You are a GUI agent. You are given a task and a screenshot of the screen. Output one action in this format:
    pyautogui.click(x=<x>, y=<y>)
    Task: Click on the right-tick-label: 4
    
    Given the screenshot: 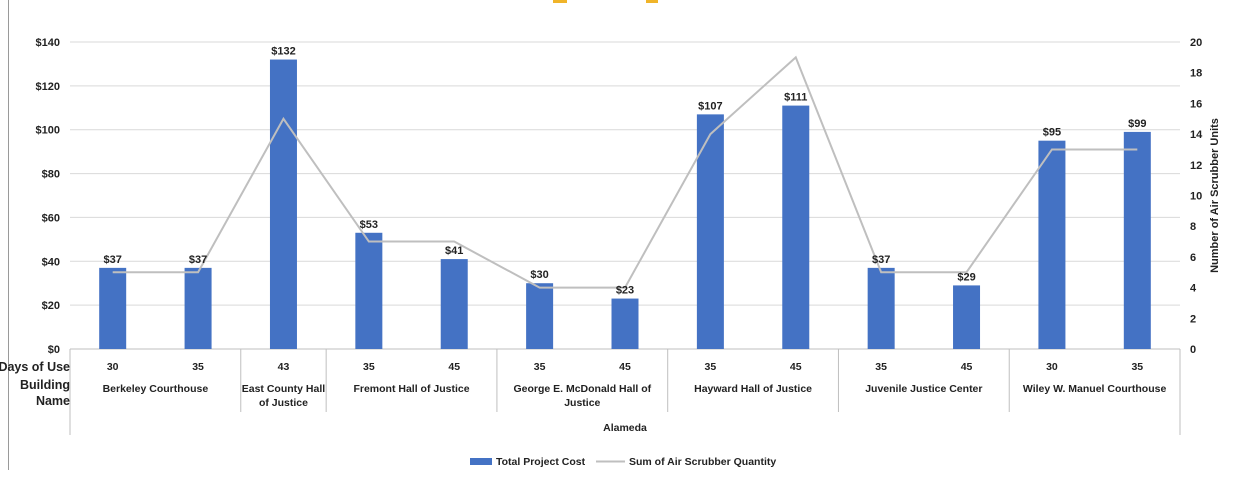 What is the action you would take?
    pyautogui.click(x=1193, y=289)
    